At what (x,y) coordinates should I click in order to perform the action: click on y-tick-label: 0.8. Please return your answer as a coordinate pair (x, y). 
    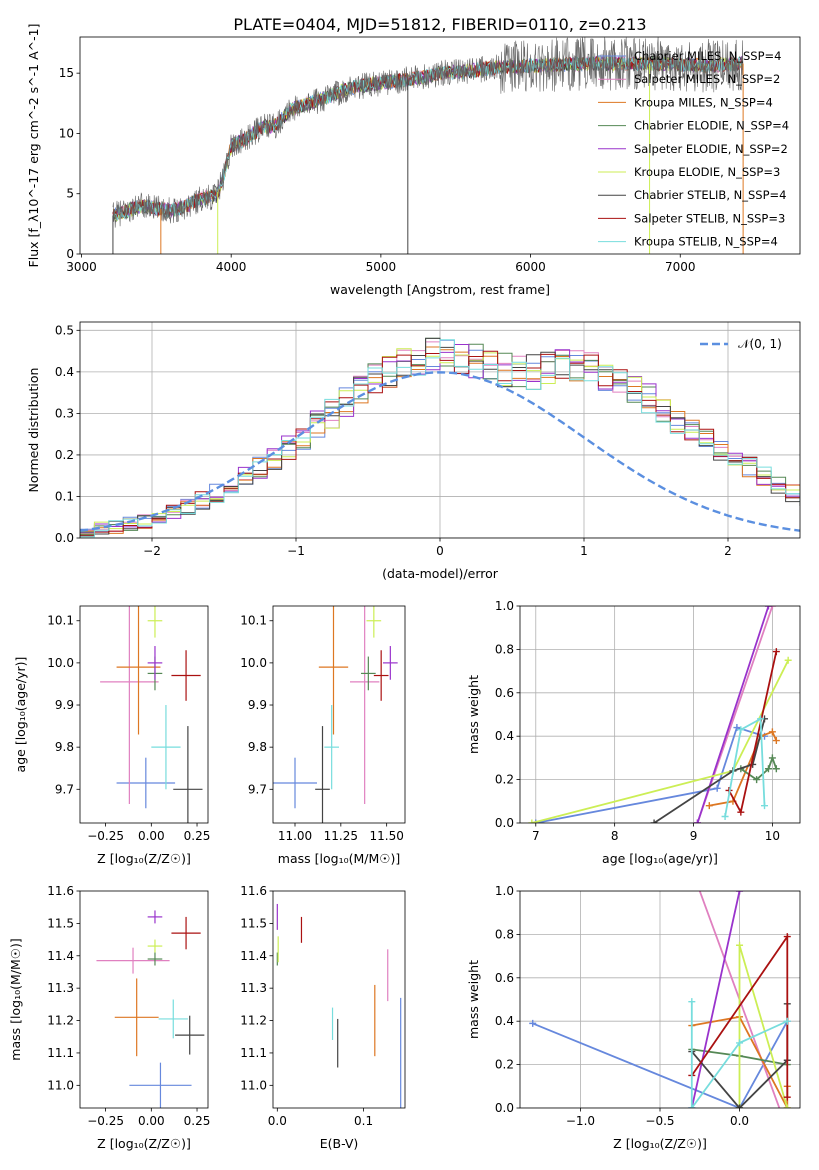
    Looking at the image, I should click on (504, 934).